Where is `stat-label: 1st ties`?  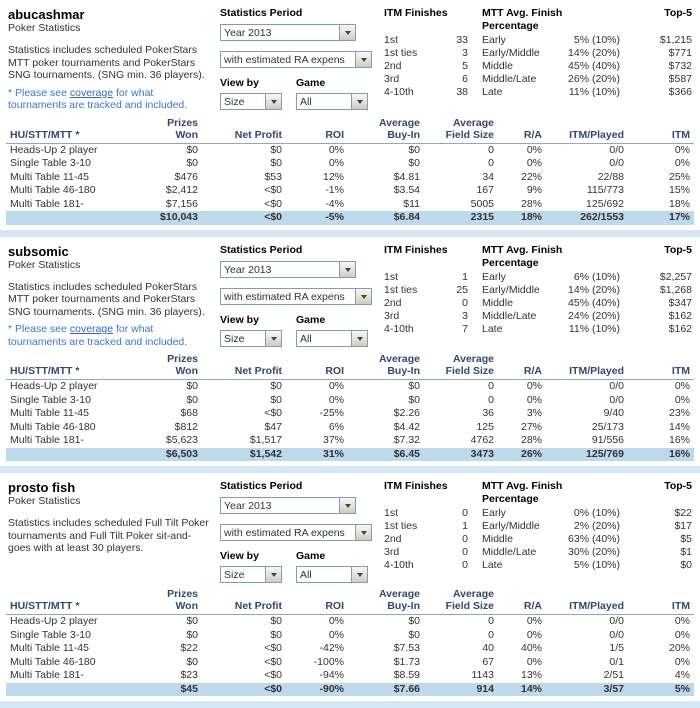
stat-label: 1st ties is located at coordinates (401, 289).